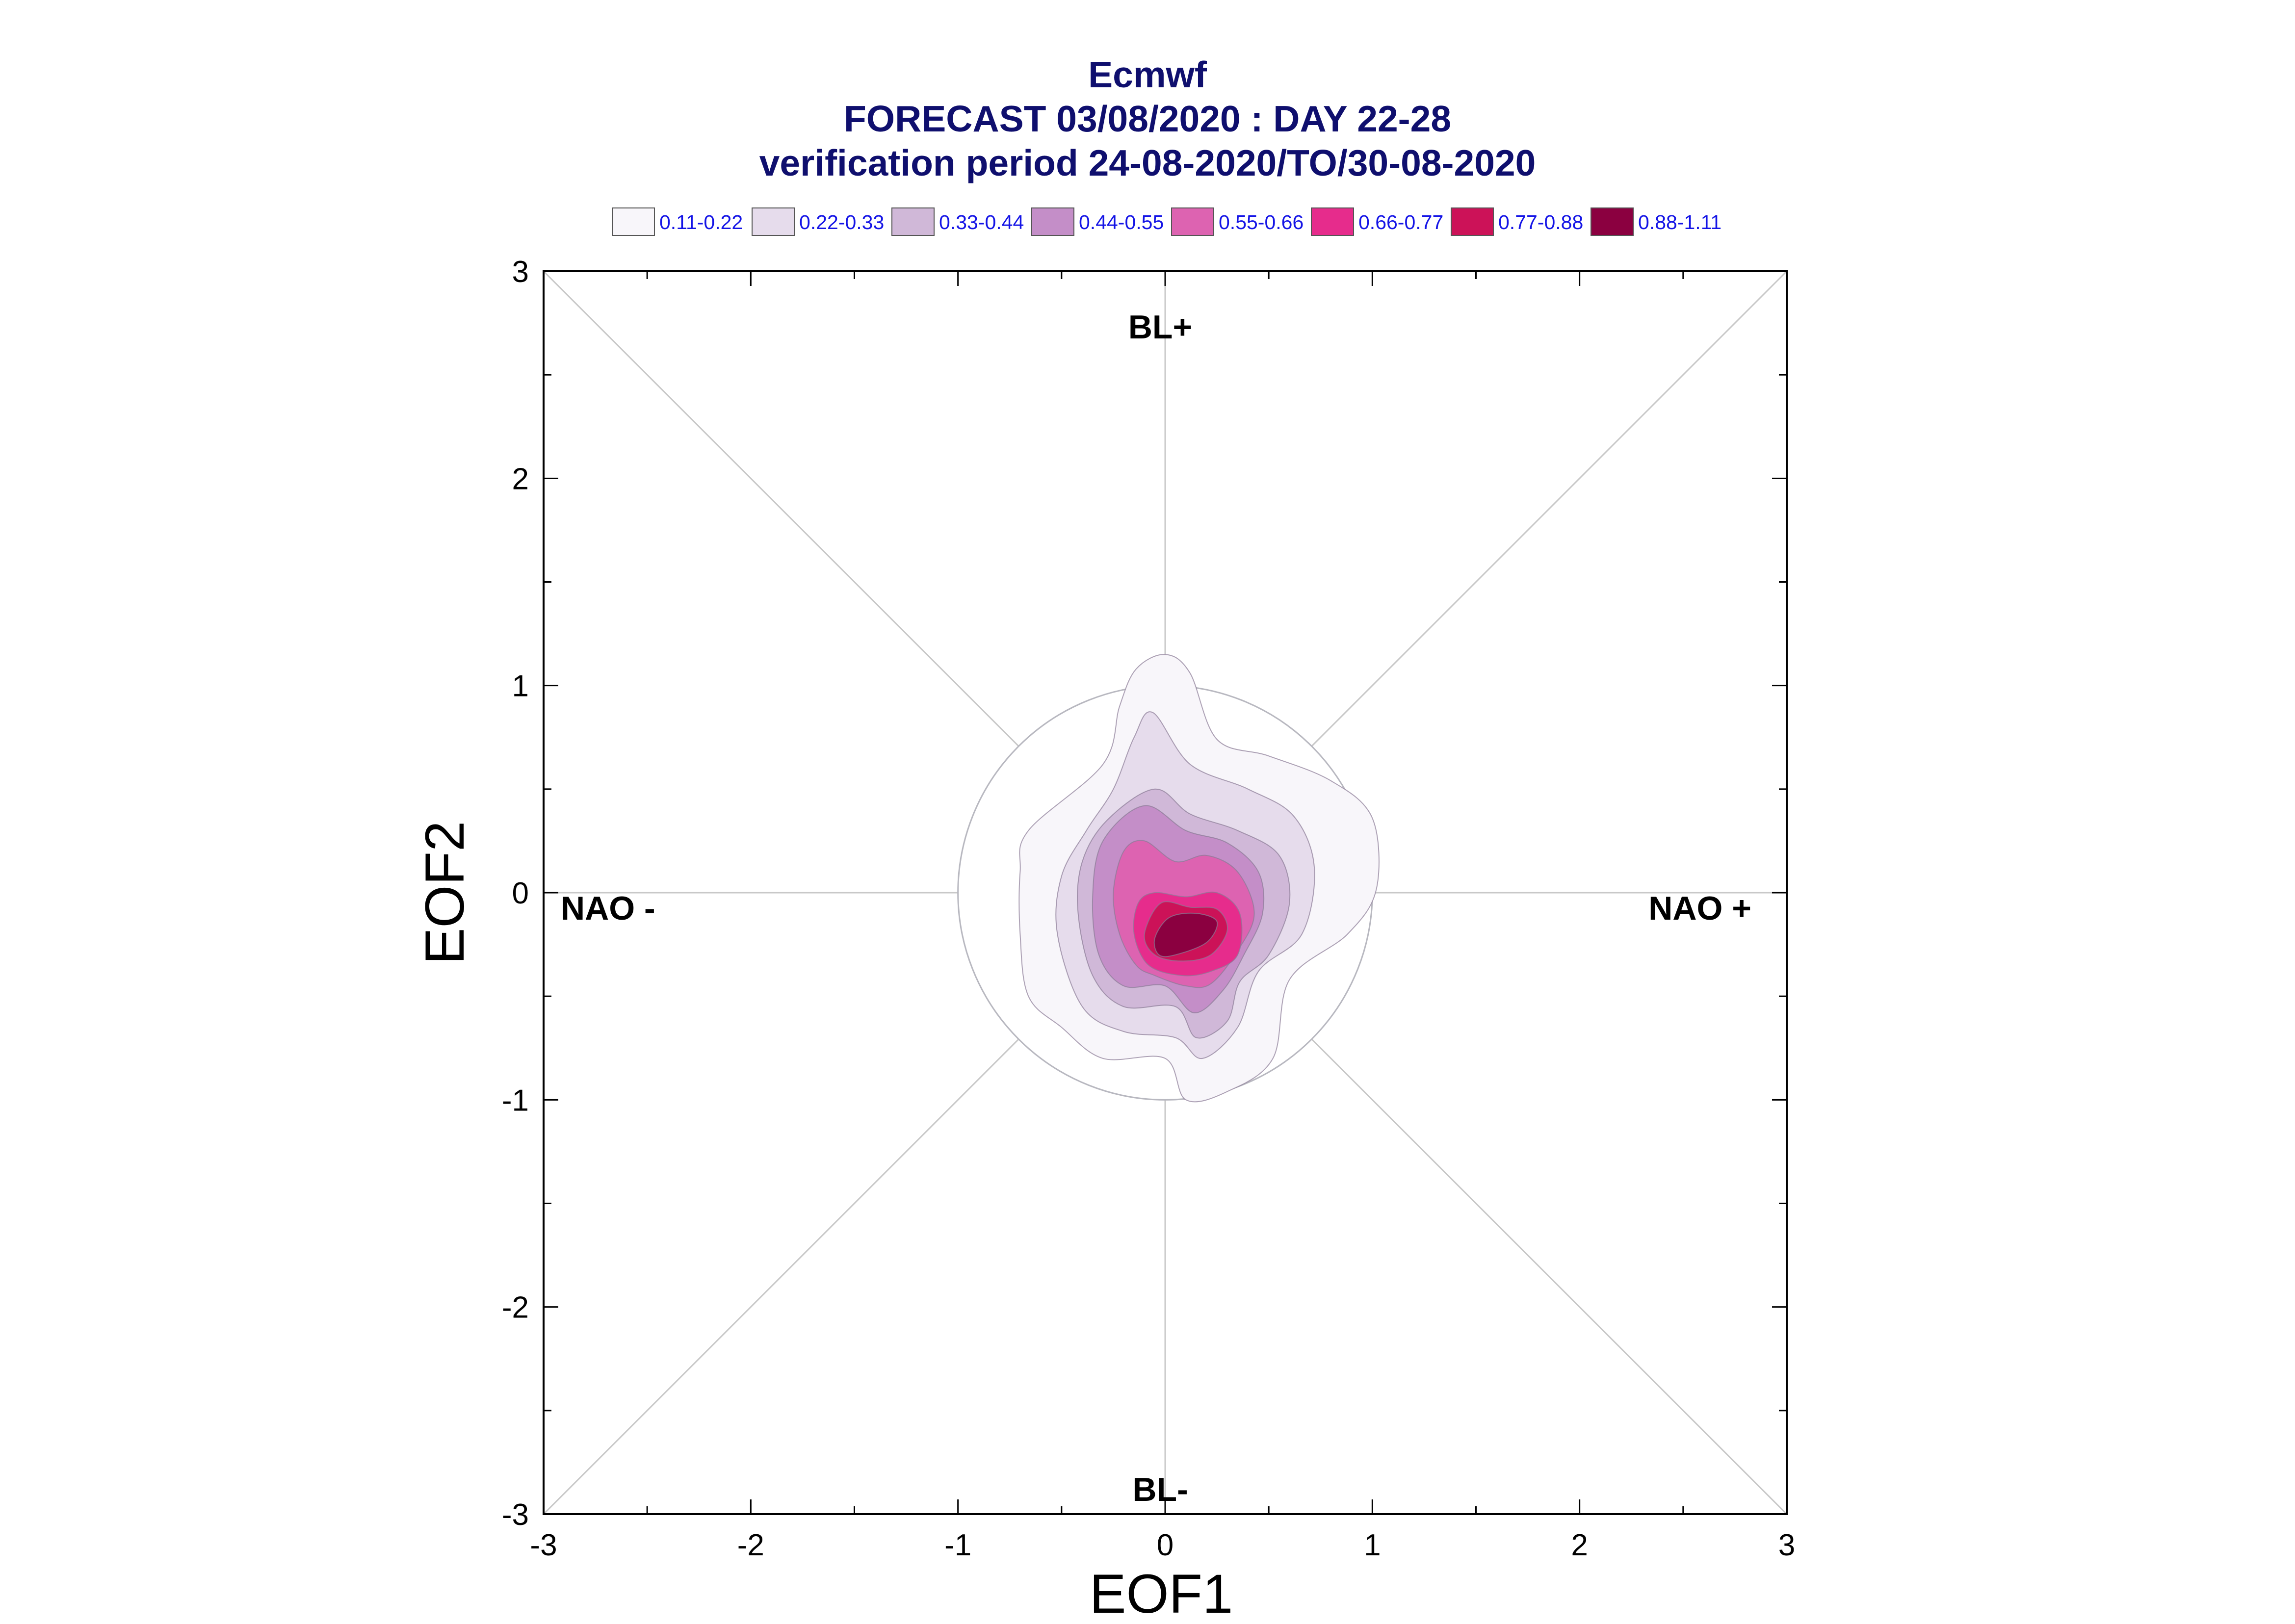 The height and width of the screenshot is (1624, 2295). I want to click on legend-label-0: 0.11-0.22, so click(701, 222).